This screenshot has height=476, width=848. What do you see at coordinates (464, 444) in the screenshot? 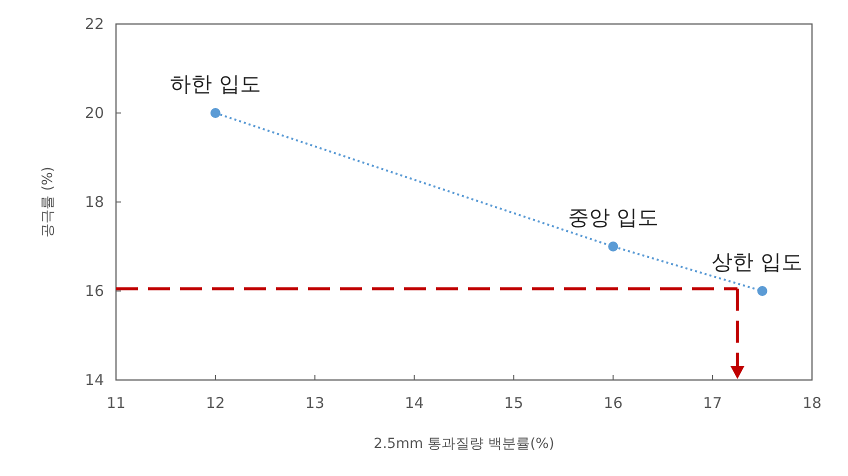
I see `x-axis-title: 2.5mm 통과질량 백분률(%)` at bounding box center [464, 444].